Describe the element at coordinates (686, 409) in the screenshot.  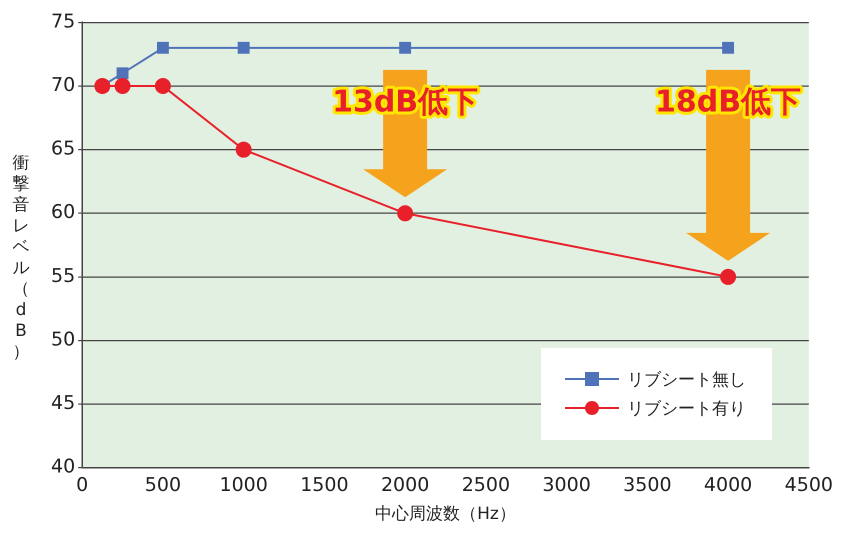
I see `legend-label: リブシート有り` at that location.